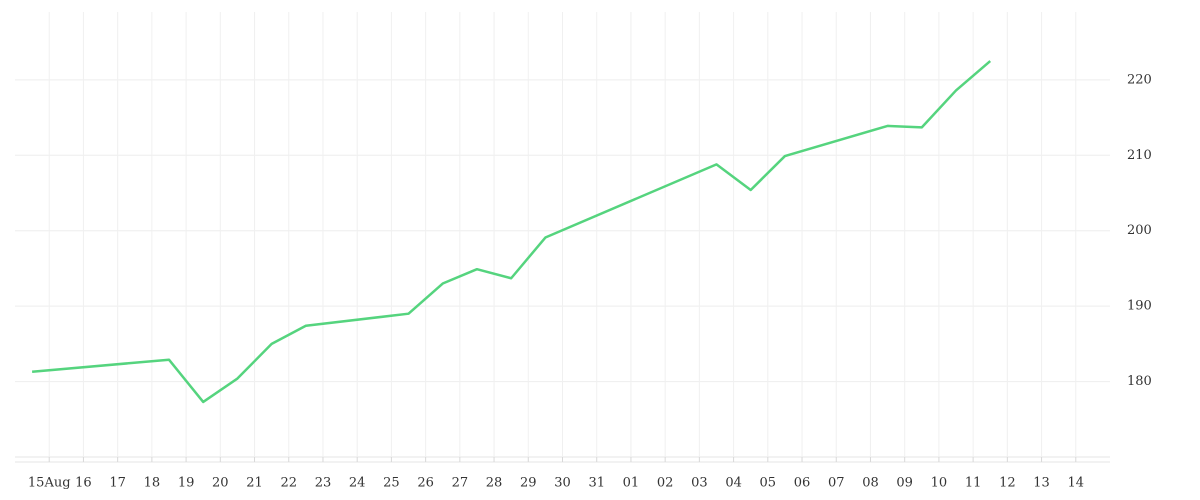  I want to click on x-tick-label: 23, so click(323, 483).